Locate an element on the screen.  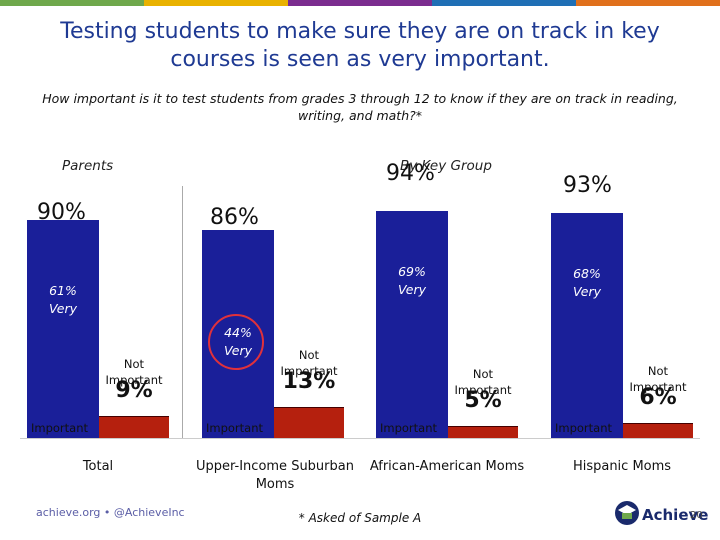
category-label-0: Total is located at coordinates (98, 466).